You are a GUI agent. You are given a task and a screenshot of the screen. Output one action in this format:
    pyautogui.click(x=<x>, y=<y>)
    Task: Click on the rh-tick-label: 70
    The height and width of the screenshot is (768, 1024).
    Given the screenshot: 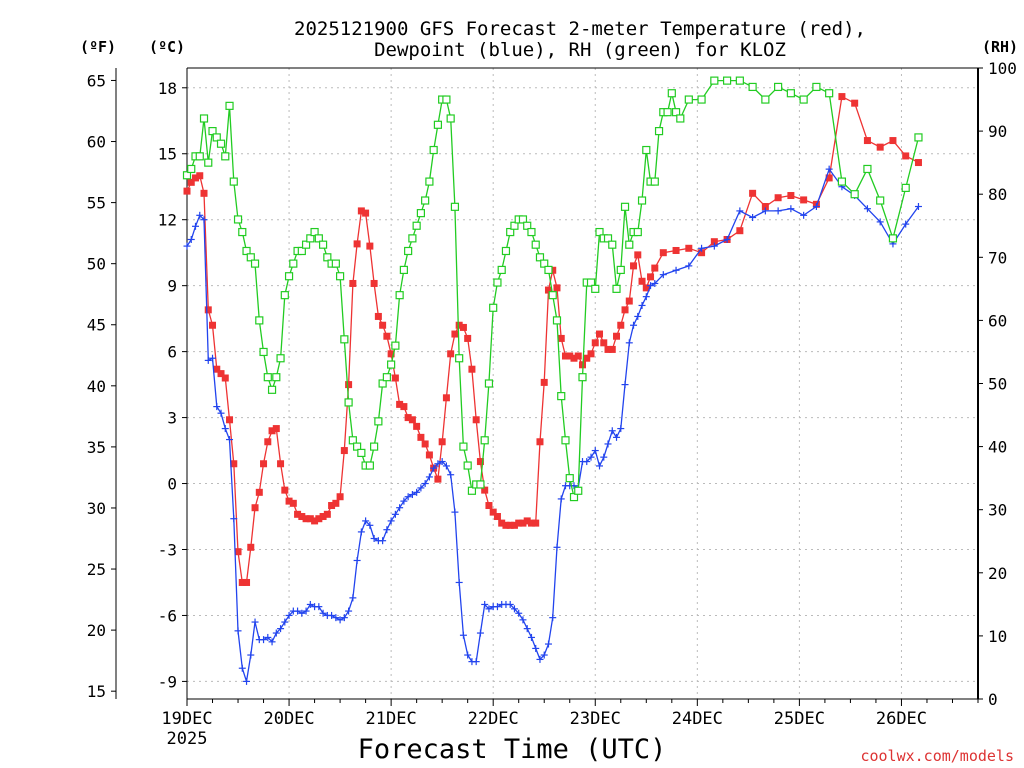 What is the action you would take?
    pyautogui.click(x=997, y=257)
    